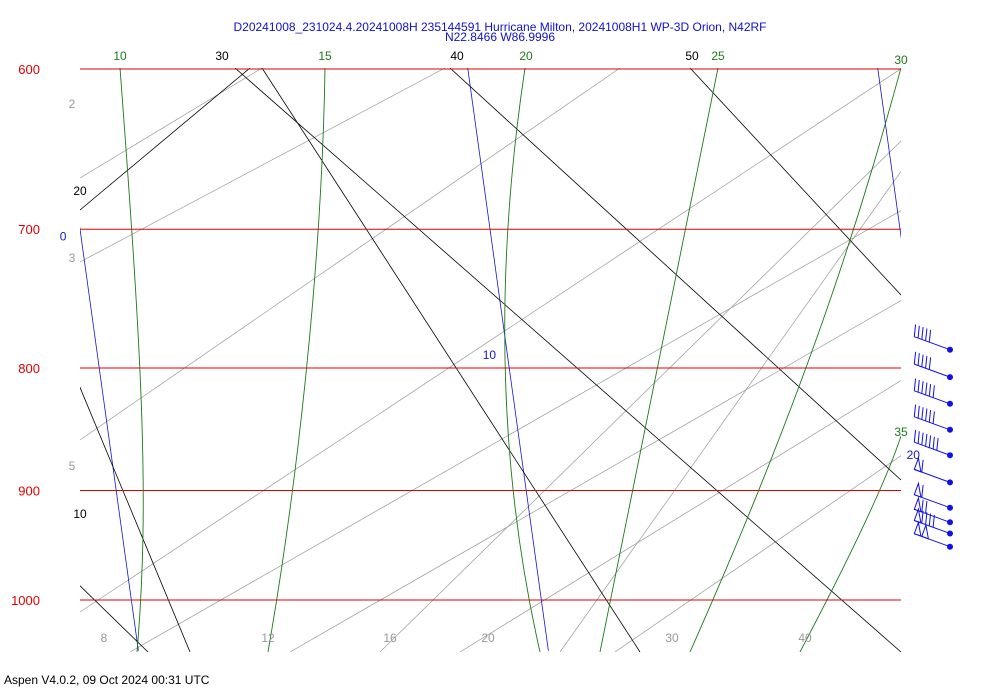  I want to click on dry-adiabat-label-30: 30, so click(222, 56).